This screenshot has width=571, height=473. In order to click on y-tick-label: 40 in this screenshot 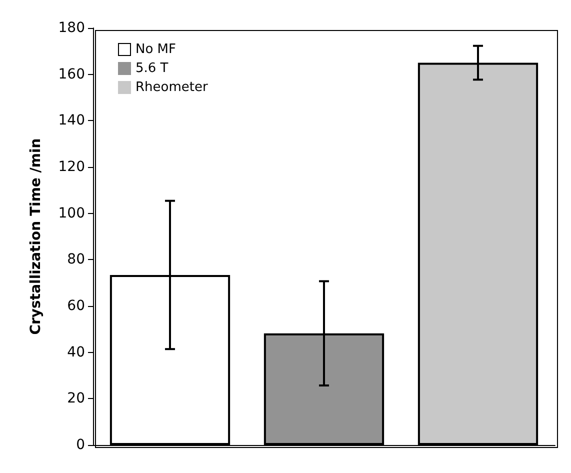, I will do `click(76, 352)`.